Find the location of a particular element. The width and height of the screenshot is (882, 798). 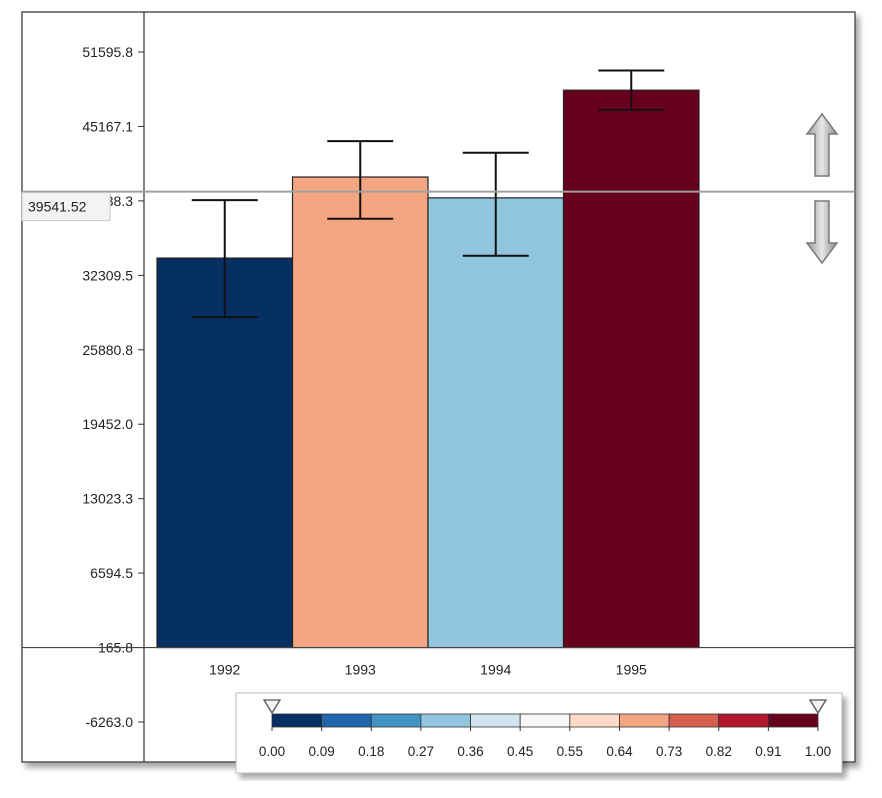

x-tick-label-1992: 1992 is located at coordinates (224, 670).